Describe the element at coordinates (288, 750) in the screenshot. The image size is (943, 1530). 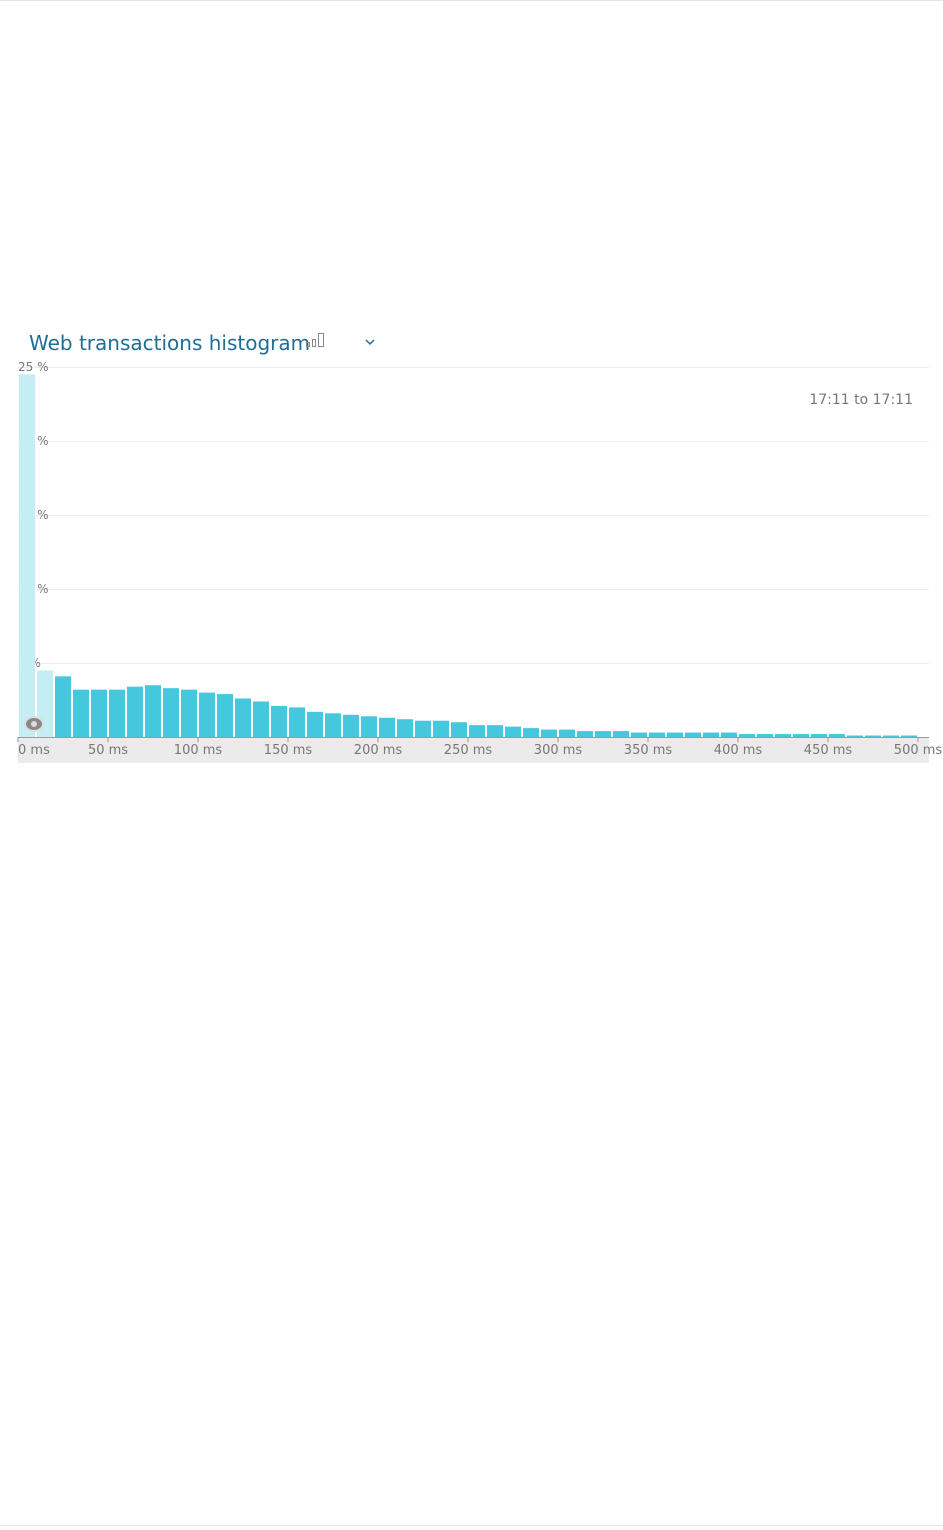
I see `x-tick-label: 150 ms` at that location.